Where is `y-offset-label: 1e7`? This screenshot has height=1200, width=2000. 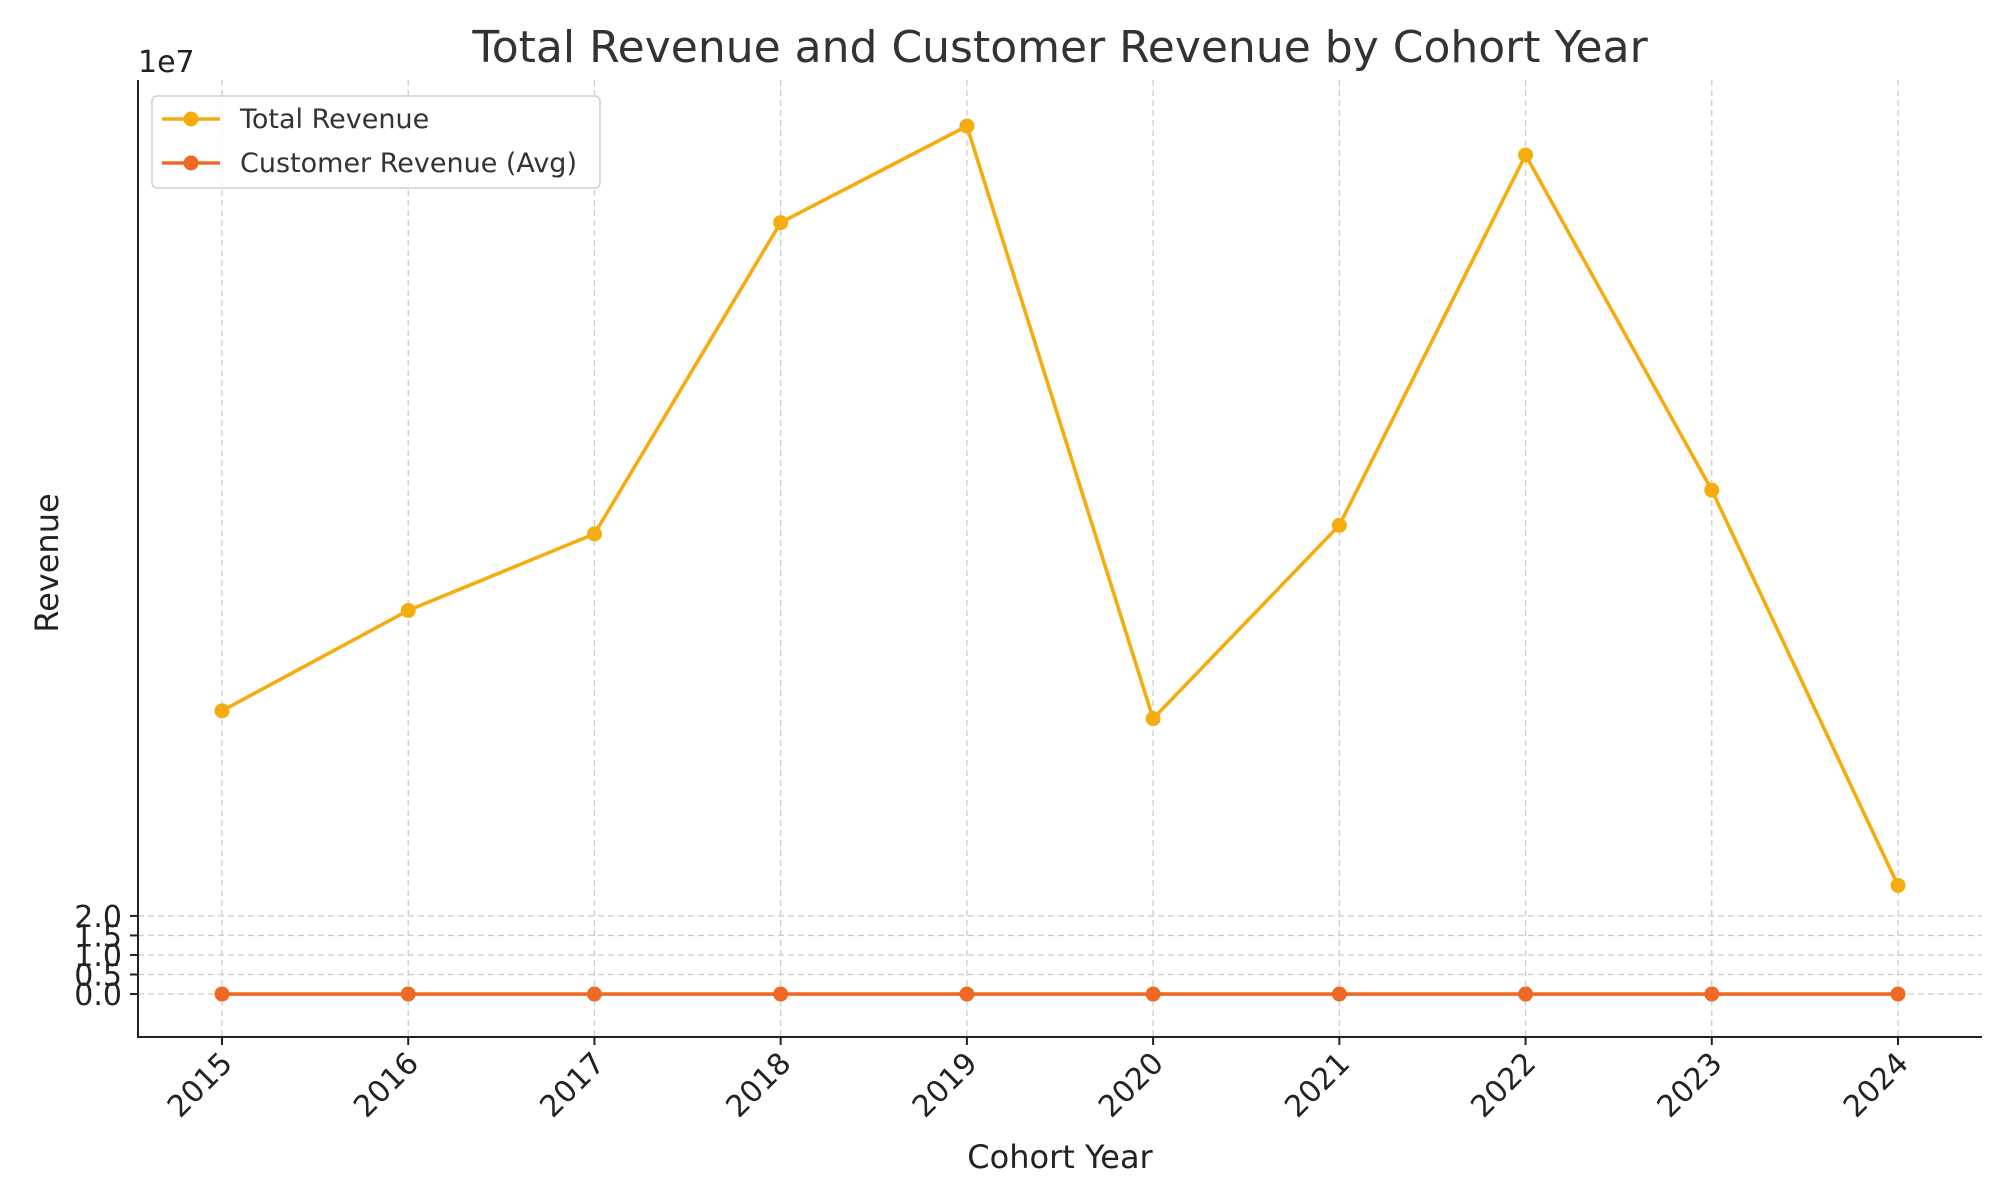
y-offset-label: 1e7 is located at coordinates (166, 62).